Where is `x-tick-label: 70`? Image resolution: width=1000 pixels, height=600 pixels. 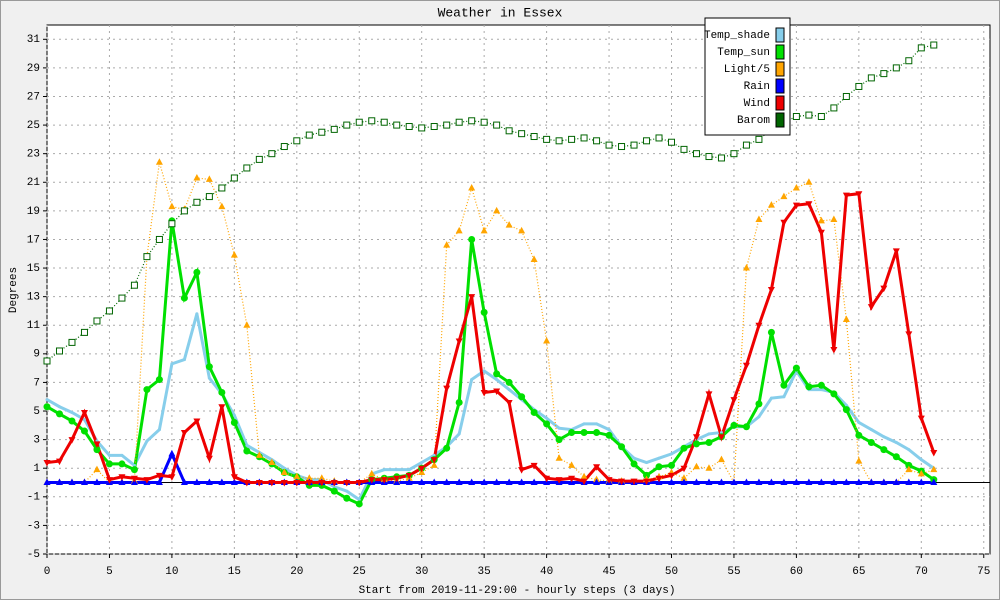 x-tick-label: 70 is located at coordinates (921, 572).